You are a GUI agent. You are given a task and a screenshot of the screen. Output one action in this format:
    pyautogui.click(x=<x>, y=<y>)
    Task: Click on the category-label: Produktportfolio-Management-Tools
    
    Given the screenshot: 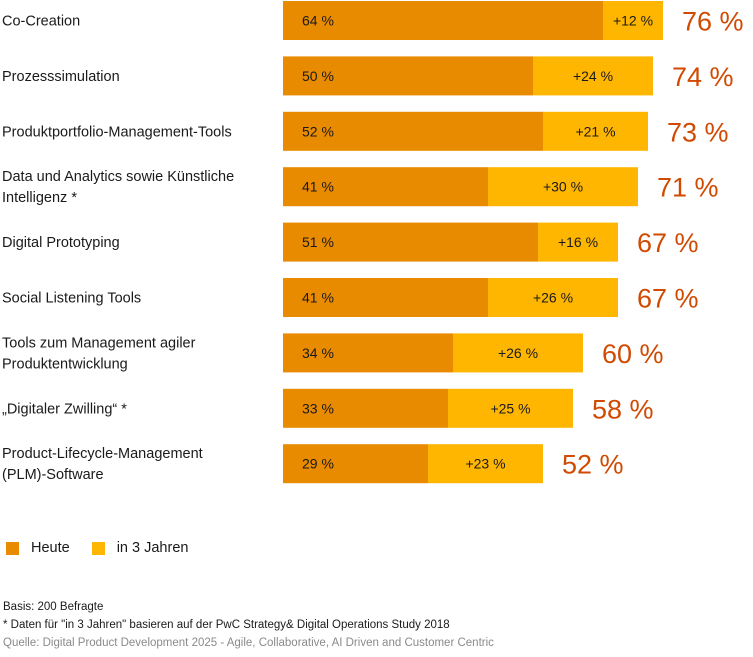 What is the action you would take?
    pyautogui.click(x=117, y=132)
    